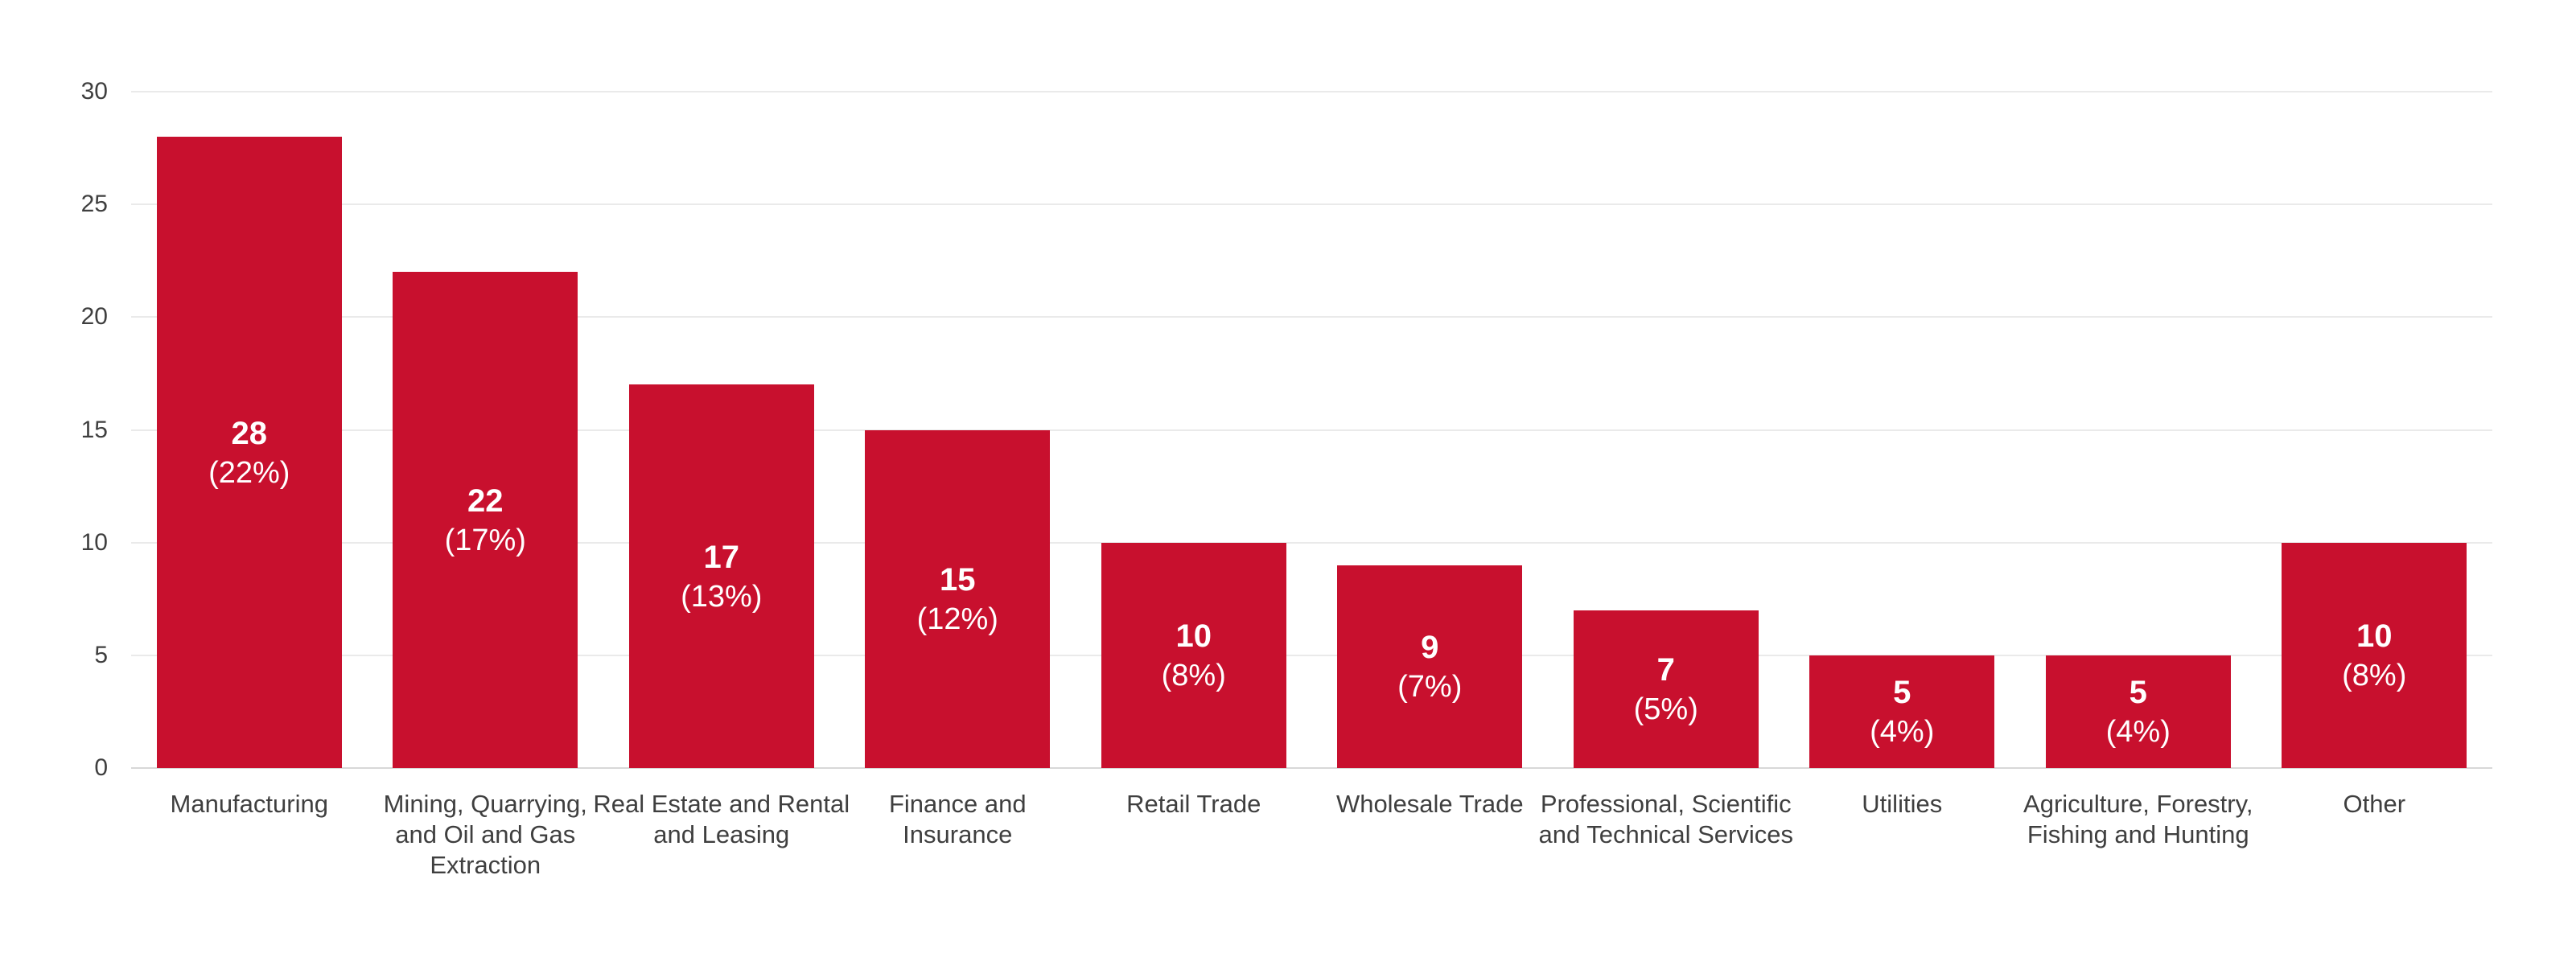 This screenshot has height=953, width=2576. I want to click on x-category-label-real-estate-and-rental-and-leasing: Real Estate and Rental and Leasing, so click(721, 819).